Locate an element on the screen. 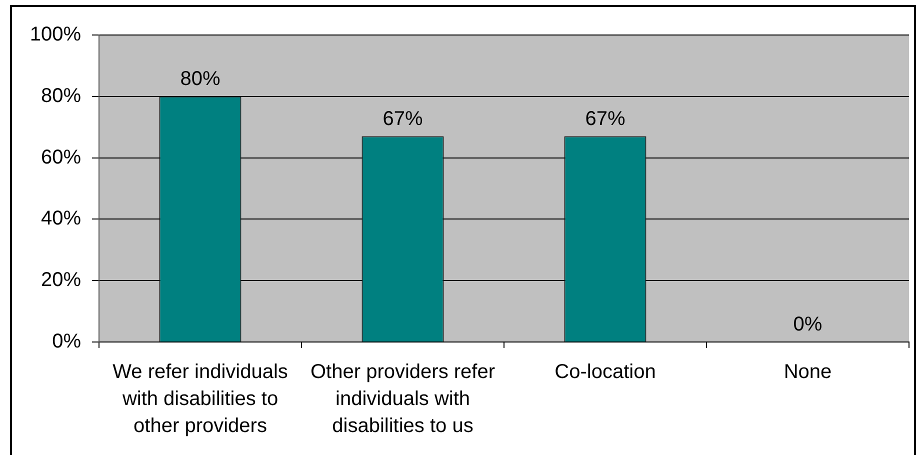 This screenshot has width=921, height=455. y-tick-label: 60% is located at coordinates (61, 157).